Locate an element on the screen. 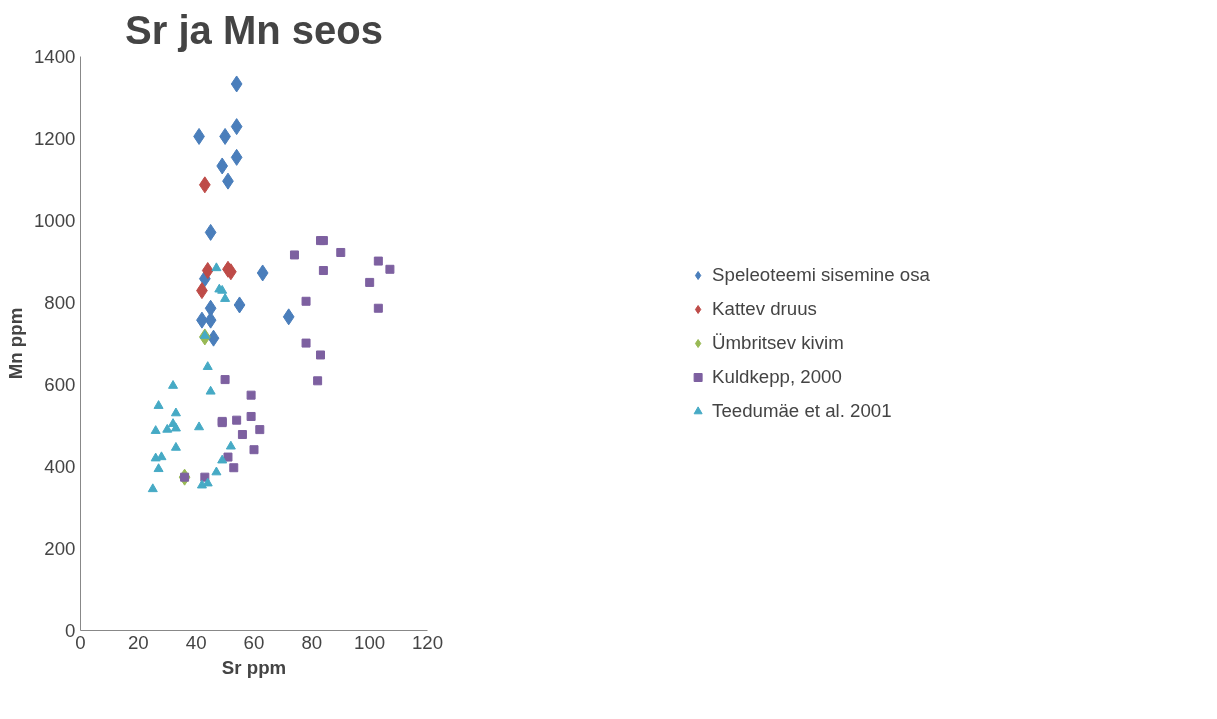 The image size is (1217, 719). x-tick-label: 20 is located at coordinates (138, 642).